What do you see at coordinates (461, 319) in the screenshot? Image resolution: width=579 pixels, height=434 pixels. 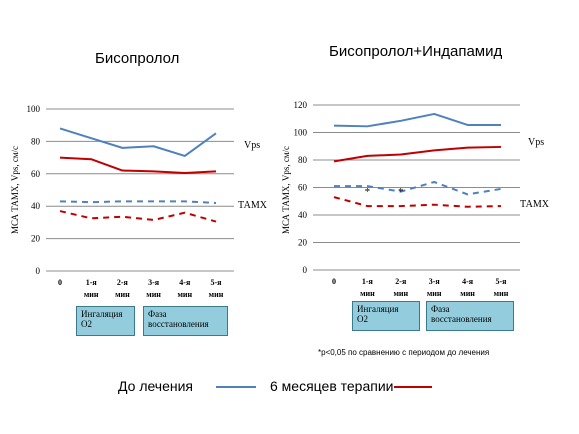 I see `right-phase-recovery-line2: восстановления` at bounding box center [461, 319].